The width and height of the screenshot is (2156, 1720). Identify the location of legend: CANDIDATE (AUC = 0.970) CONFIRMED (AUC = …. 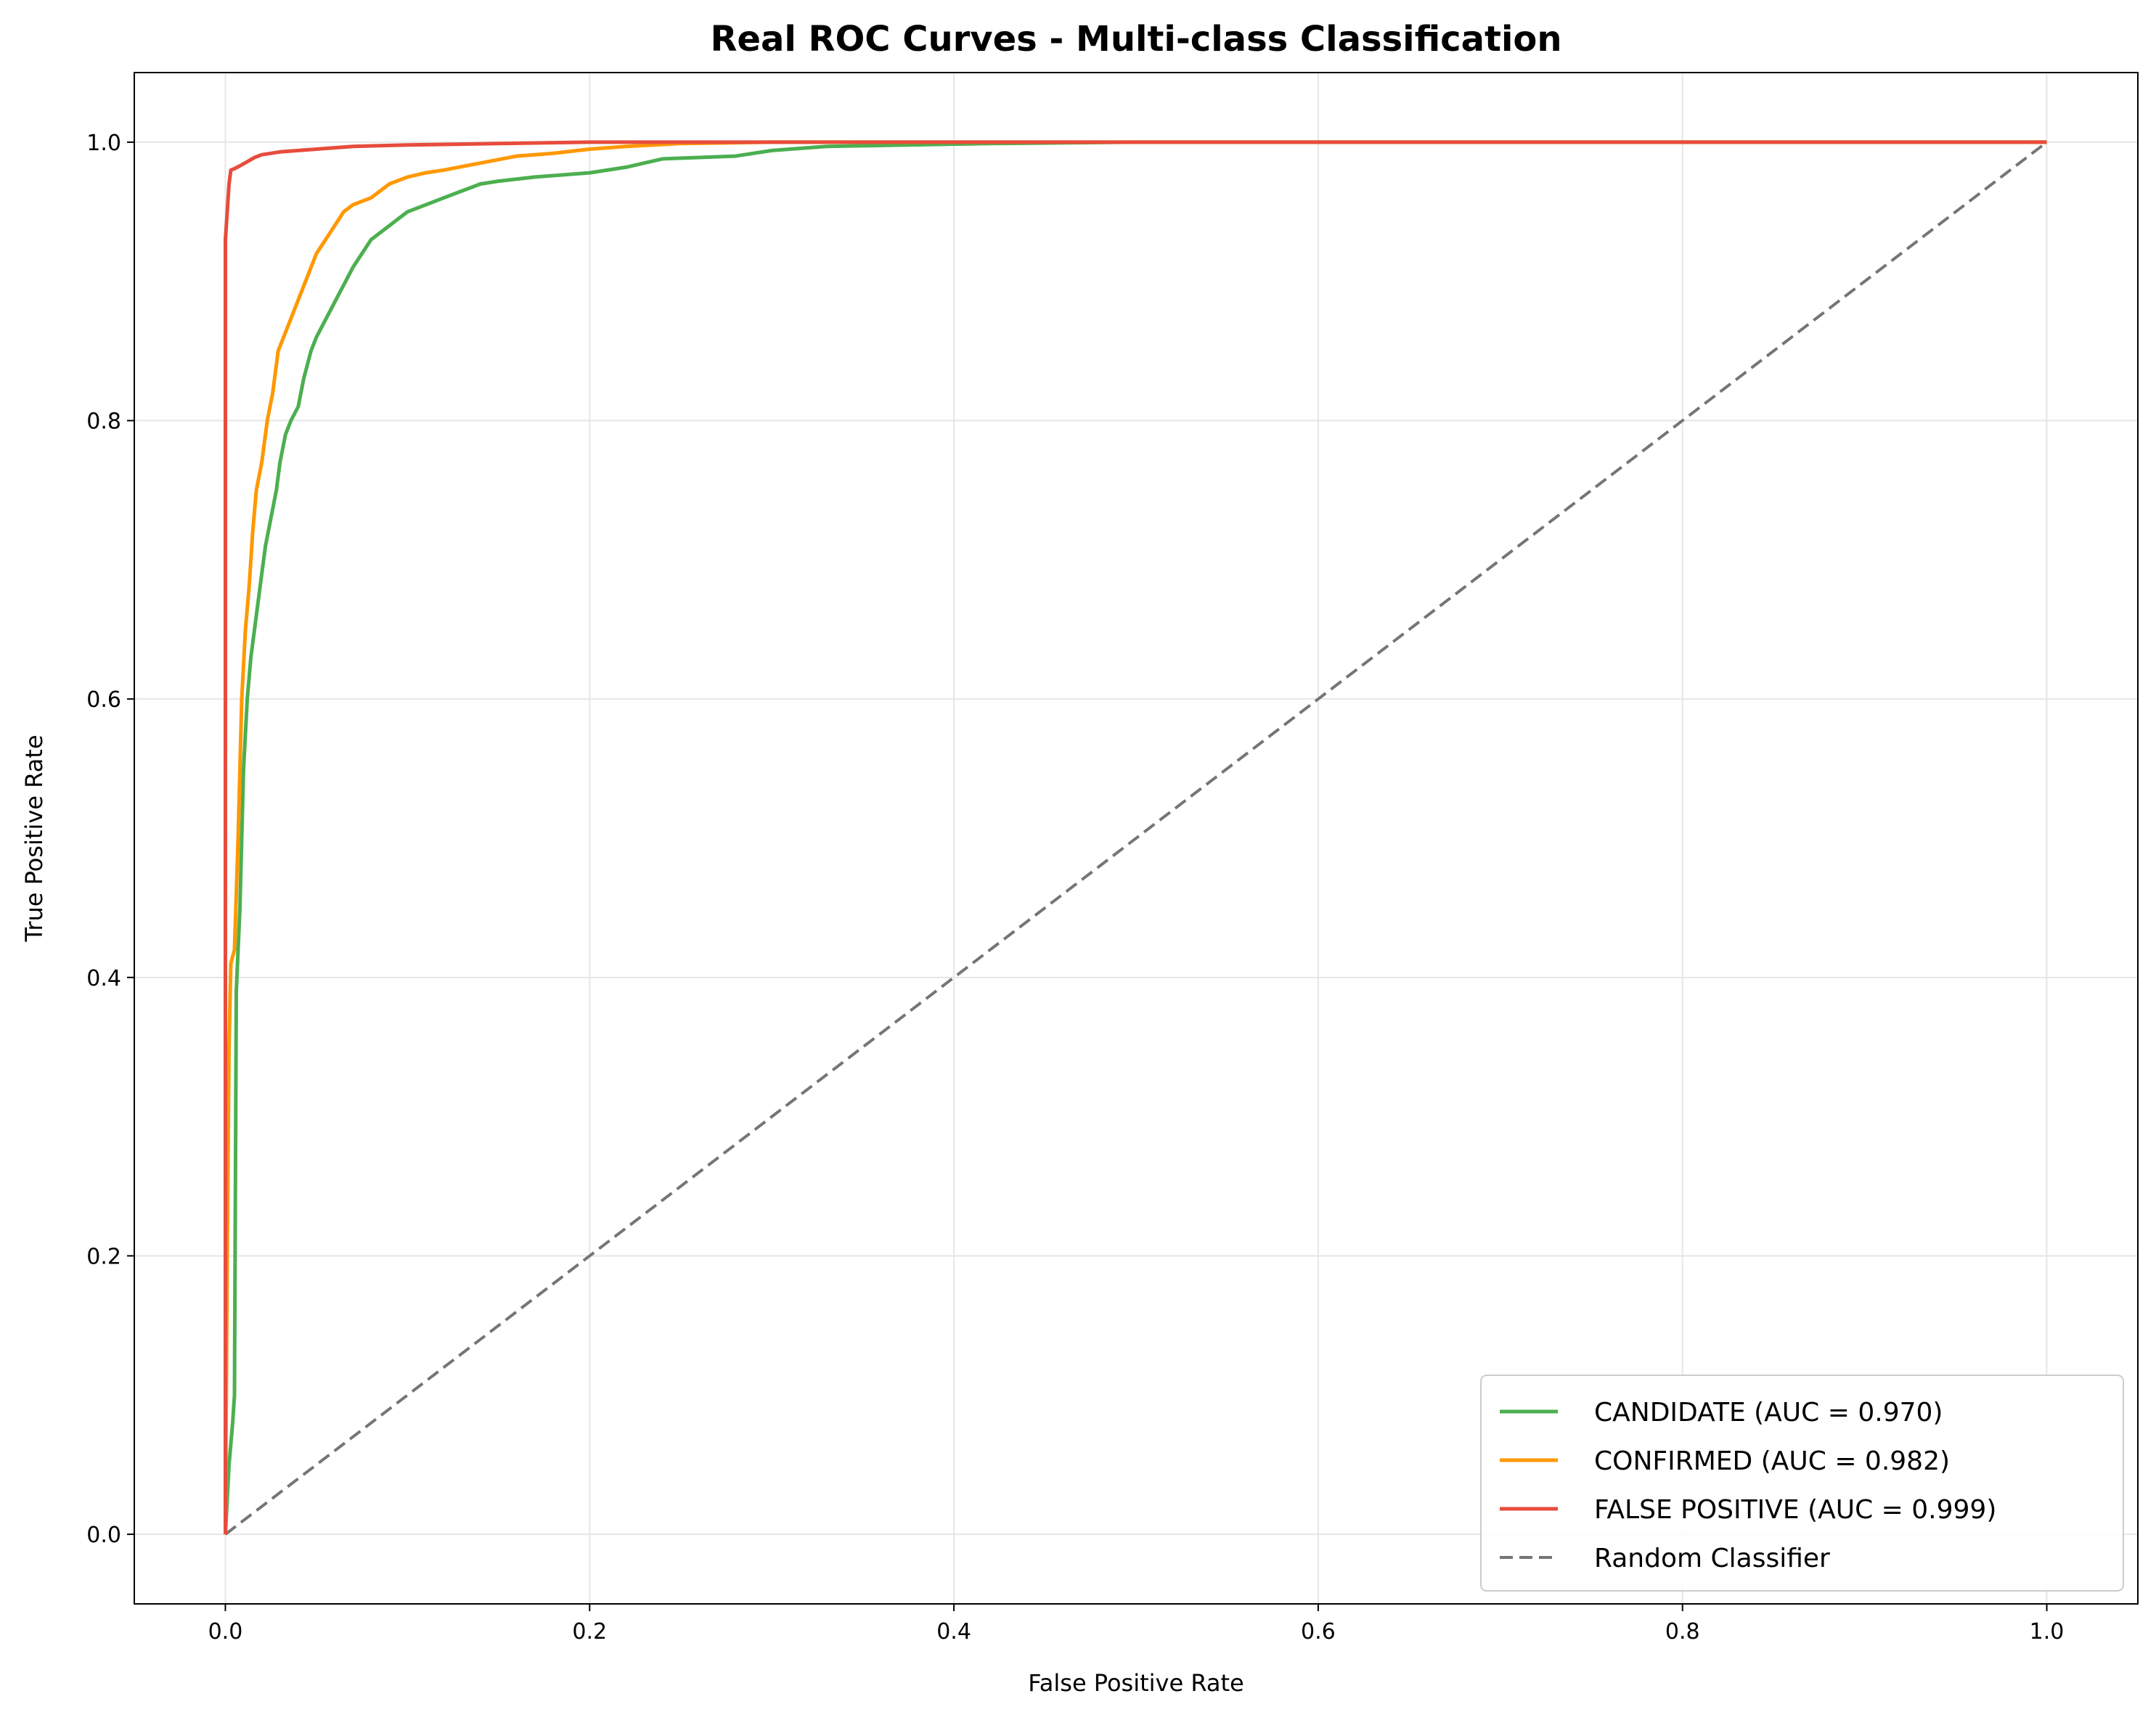
(1802, 1483).